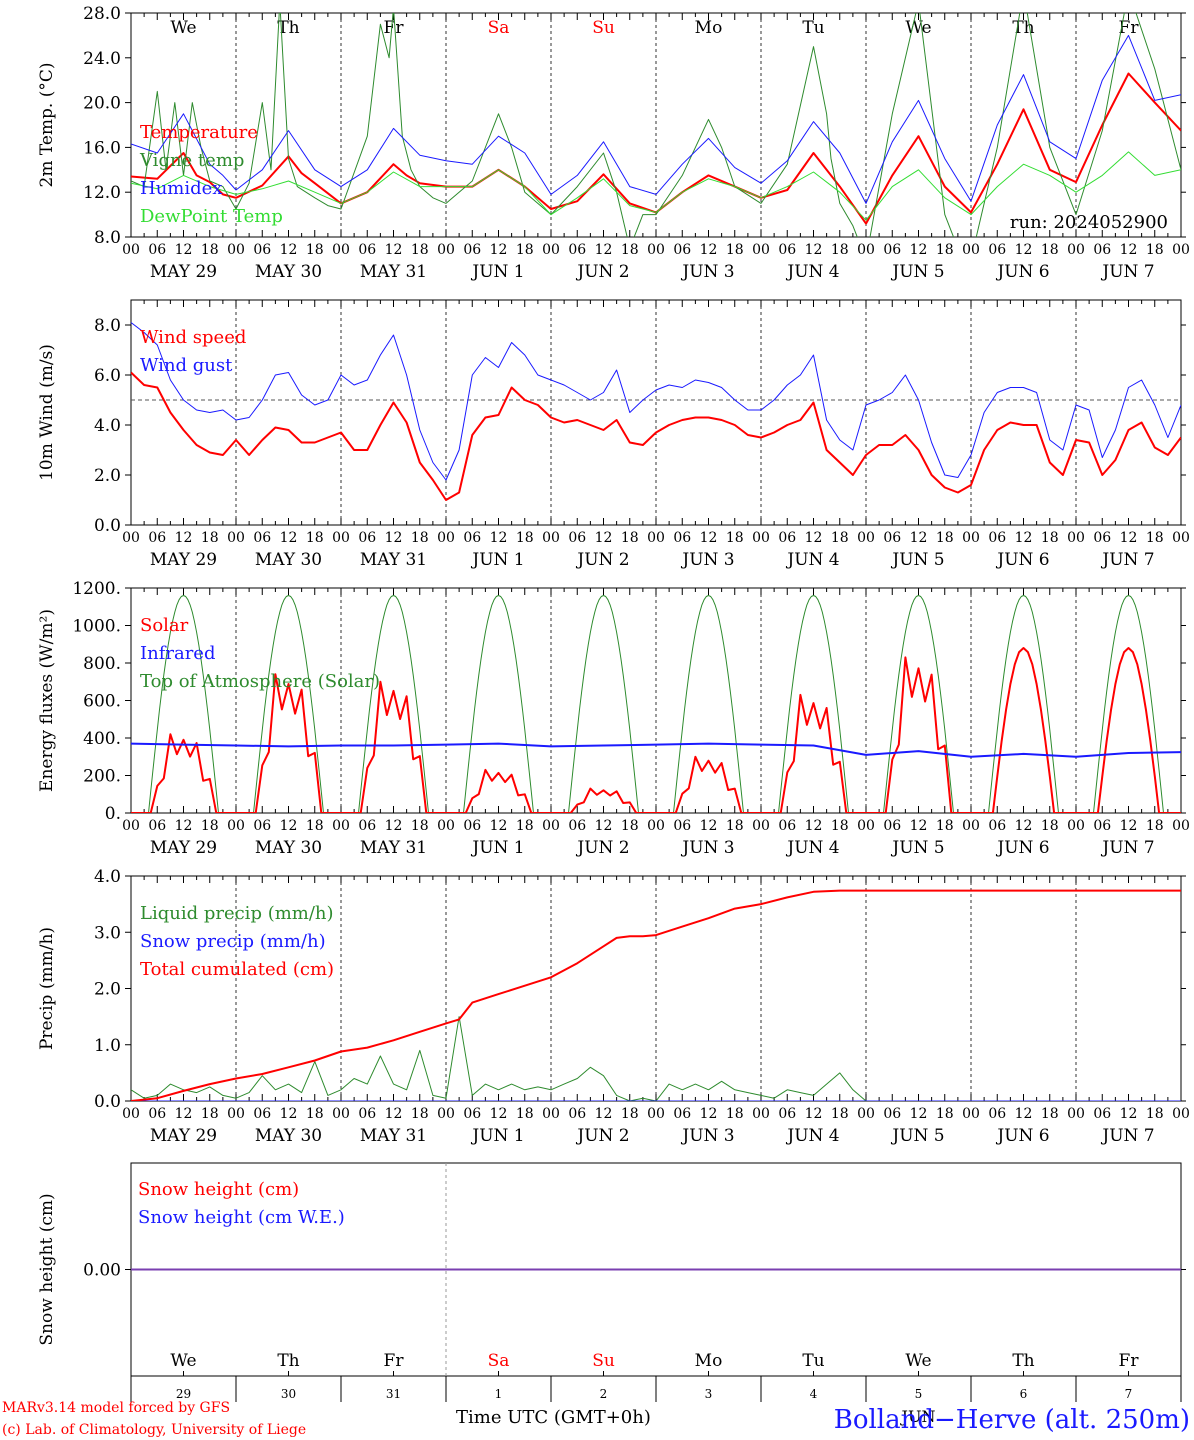  Describe the element at coordinates (393, 1394) in the screenshot. I see `day-number-label: 31` at that location.